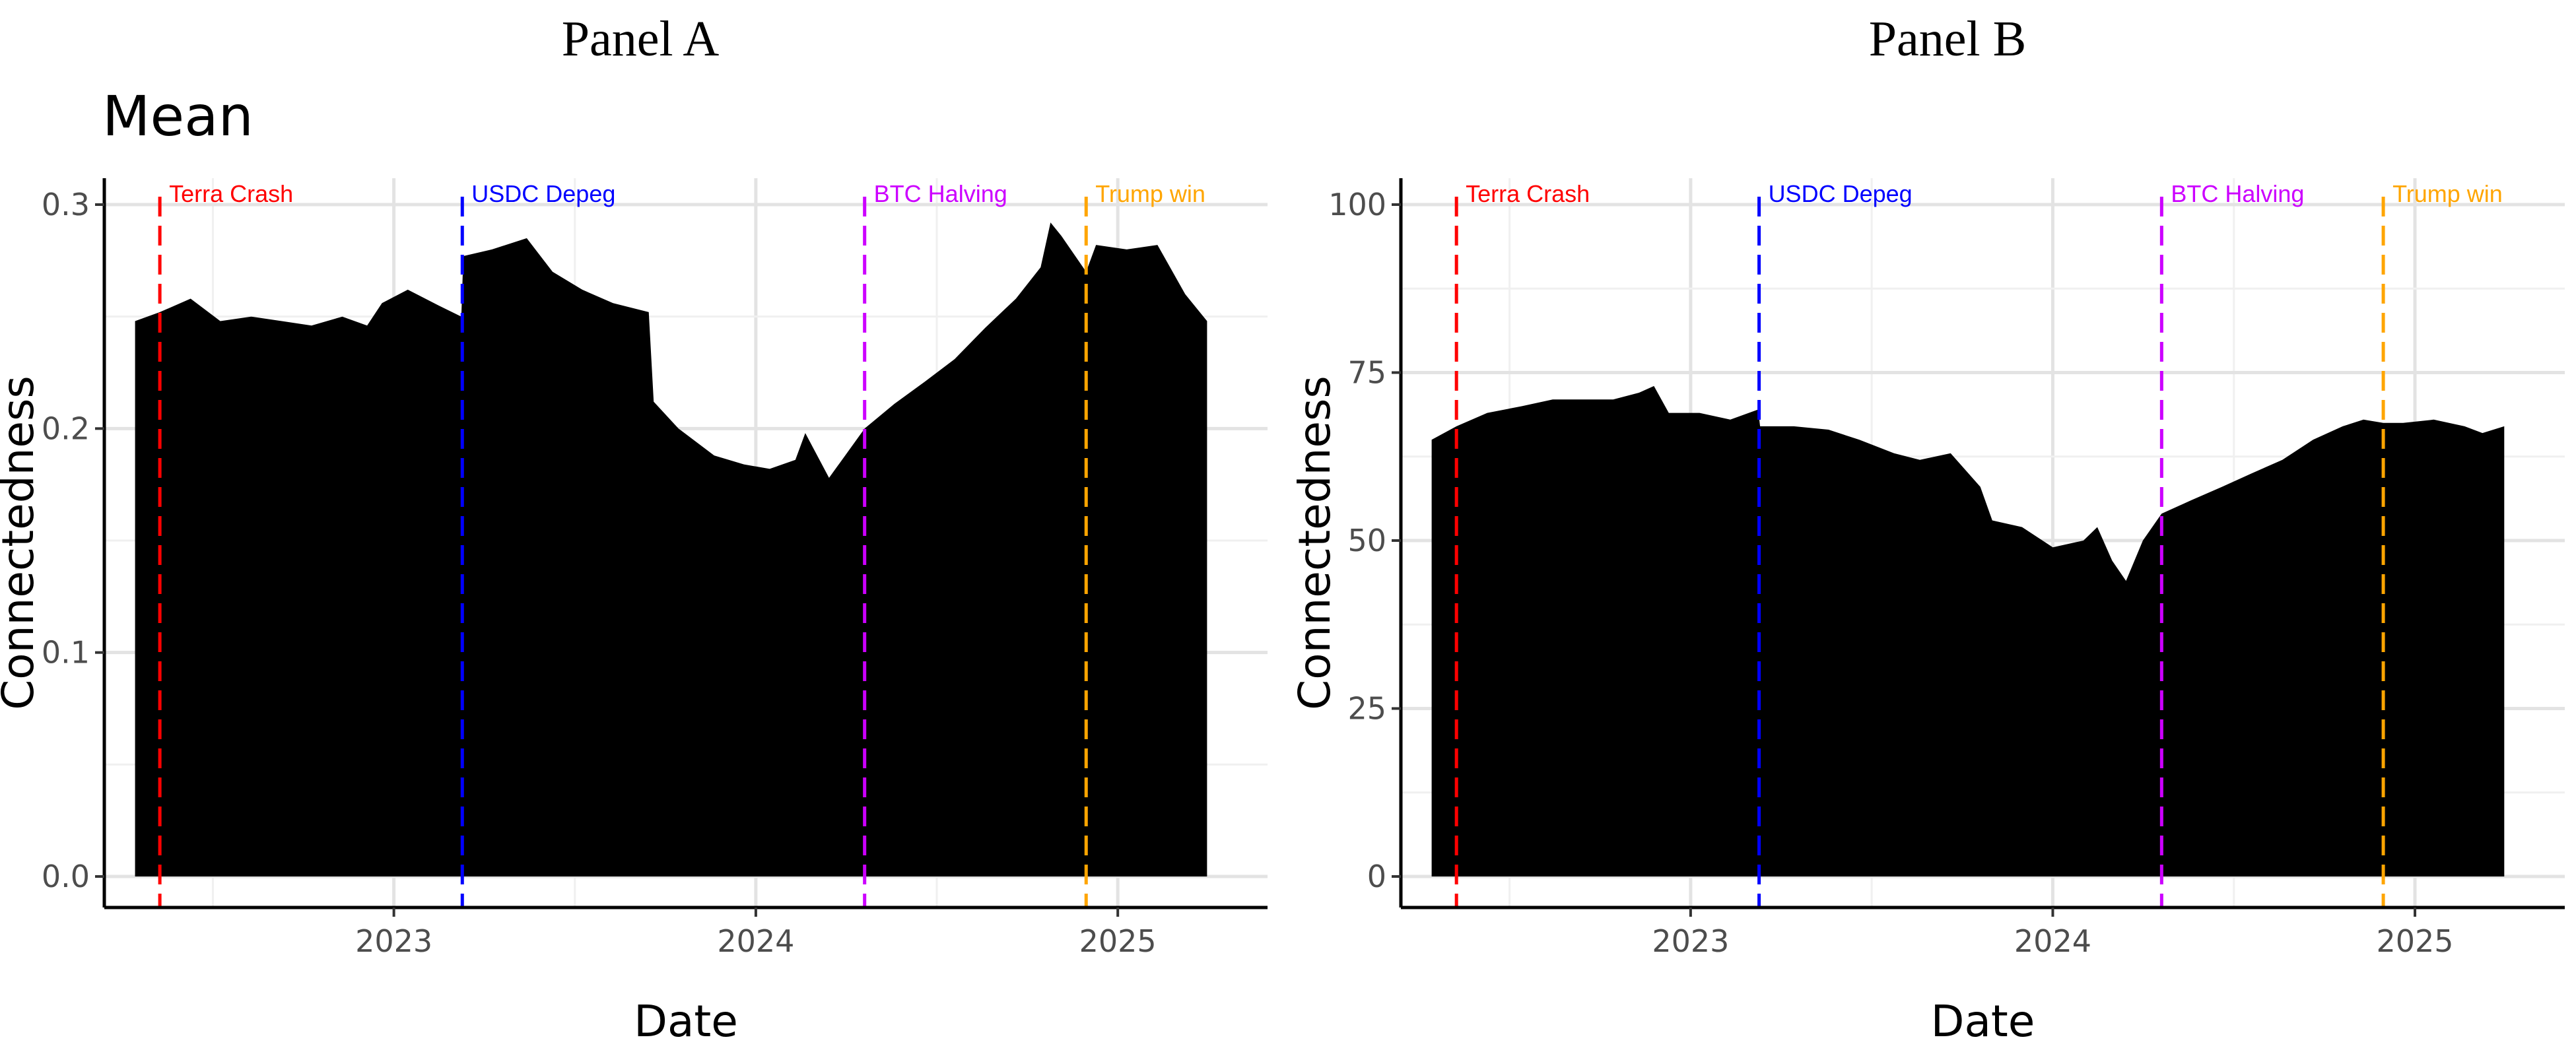 Image resolution: width=2576 pixels, height=1056 pixels. What do you see at coordinates (1948, 39) in the screenshot?
I see `panel-label: Panel B` at bounding box center [1948, 39].